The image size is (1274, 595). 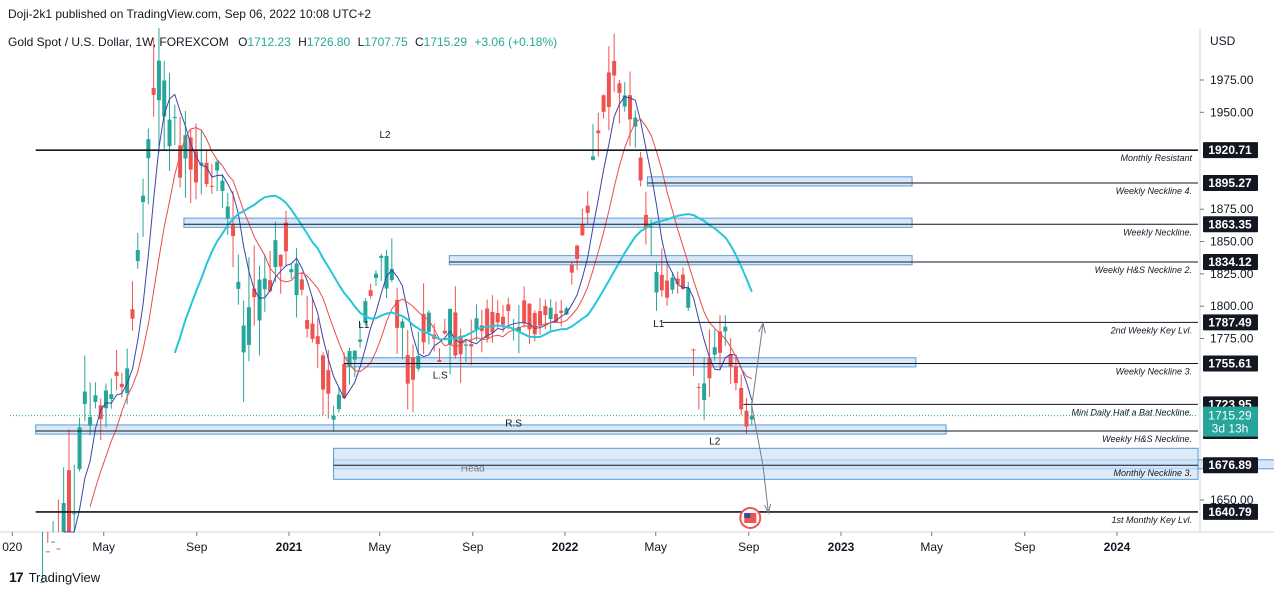 I want to click on price-tick-label: 1850.00, so click(x=1232, y=242).